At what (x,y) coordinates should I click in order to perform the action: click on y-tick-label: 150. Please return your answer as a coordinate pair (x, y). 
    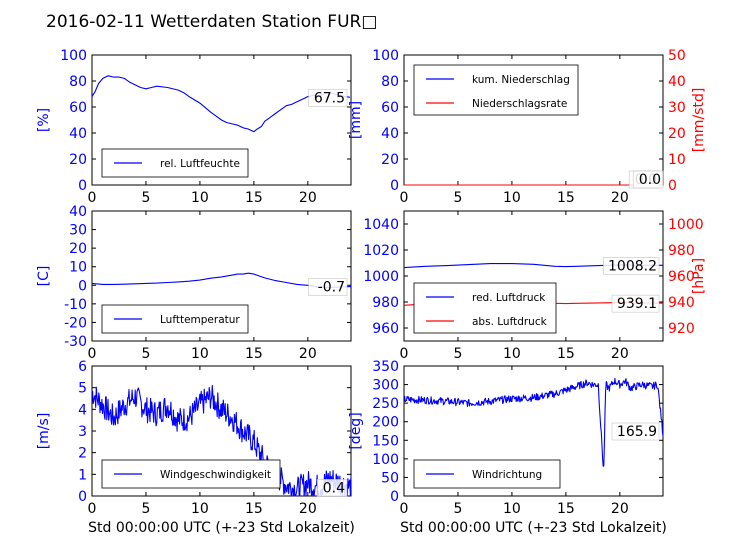
    Looking at the image, I should click on (385, 441).